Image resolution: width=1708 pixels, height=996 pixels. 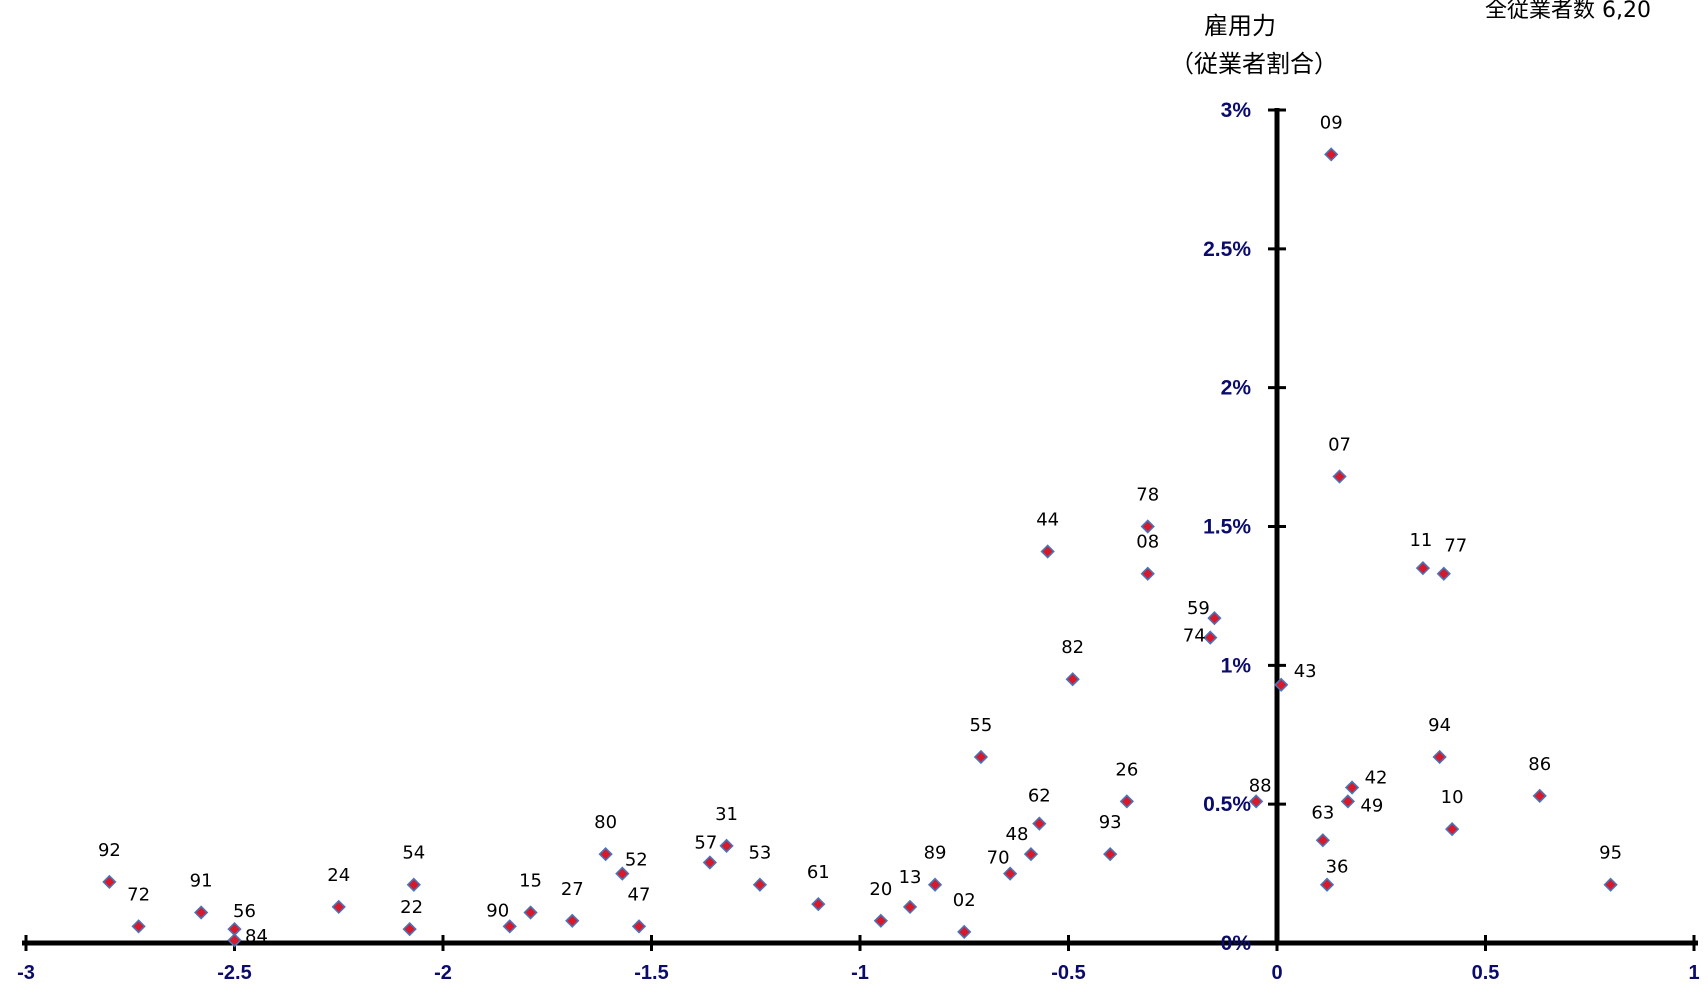 I want to click on point-label: 42, so click(x=1376, y=778).